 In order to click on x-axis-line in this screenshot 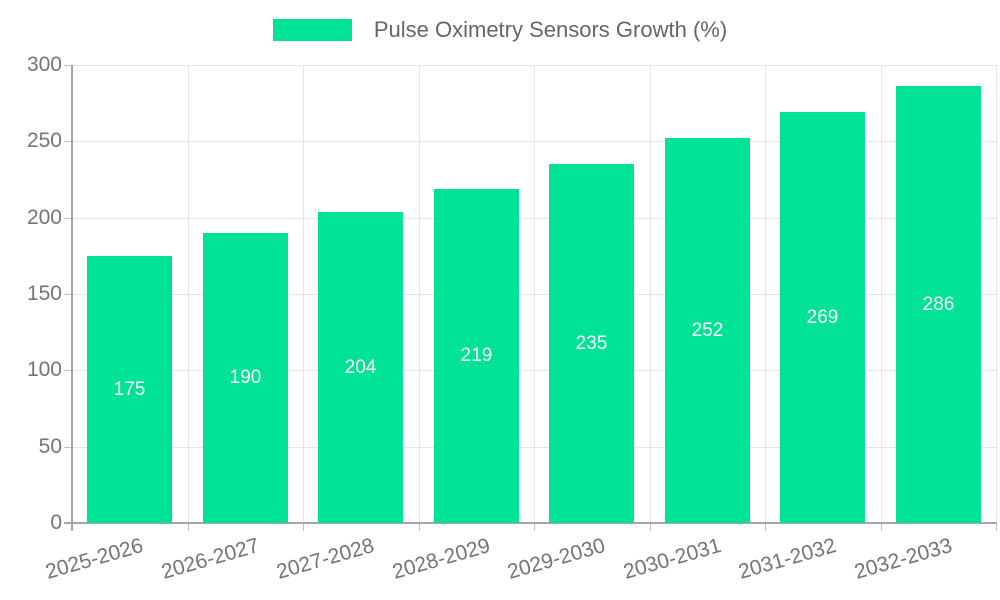, I will do `click(530, 523)`.